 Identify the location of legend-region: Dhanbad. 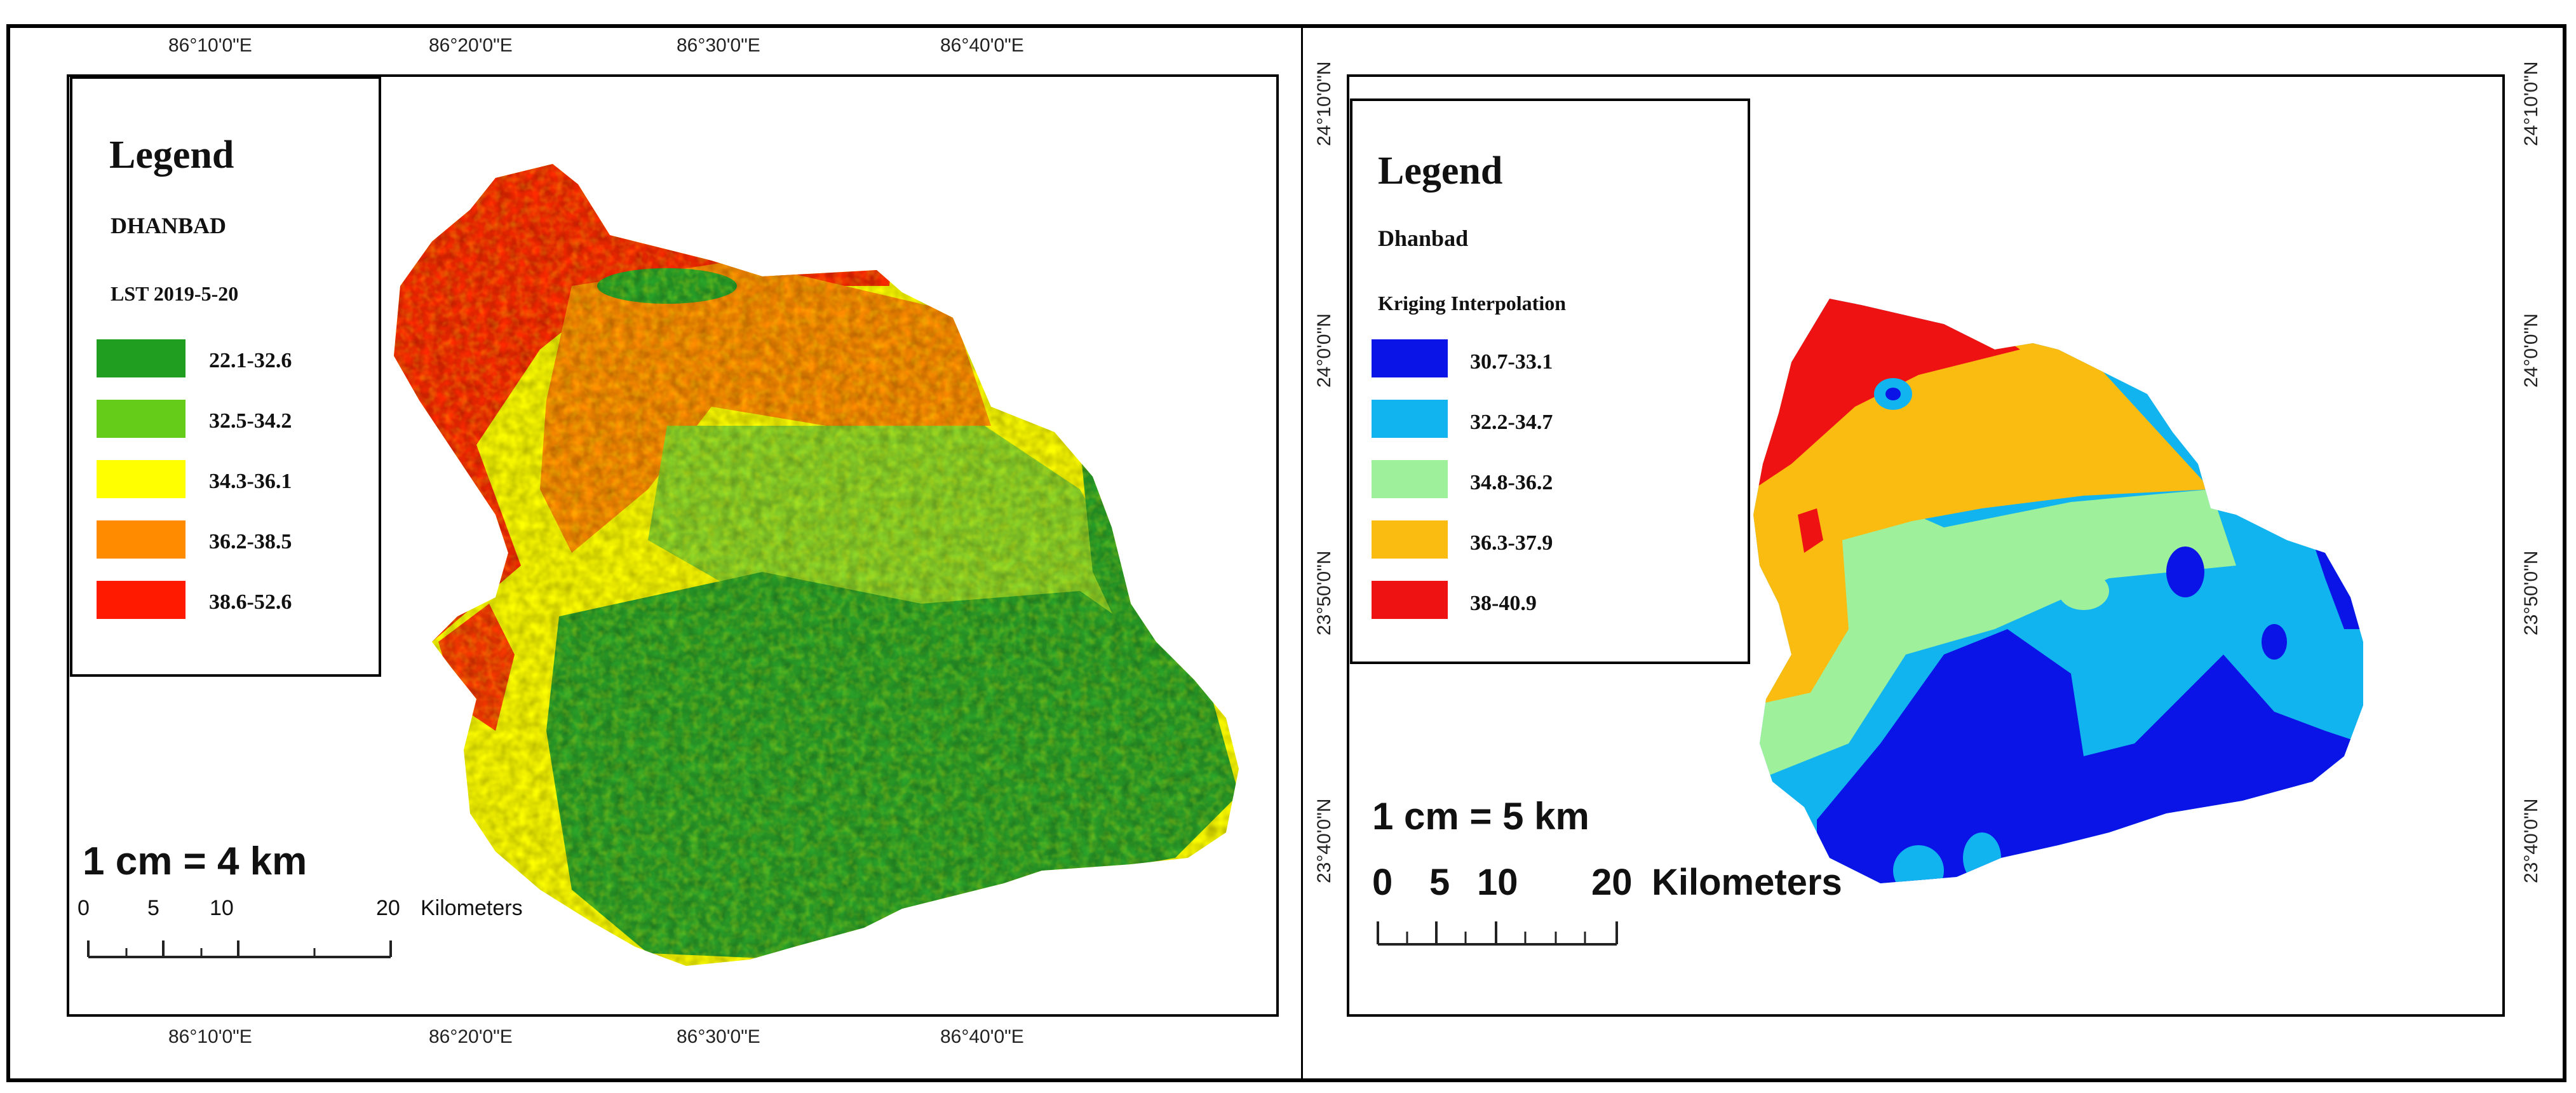
(1423, 238).